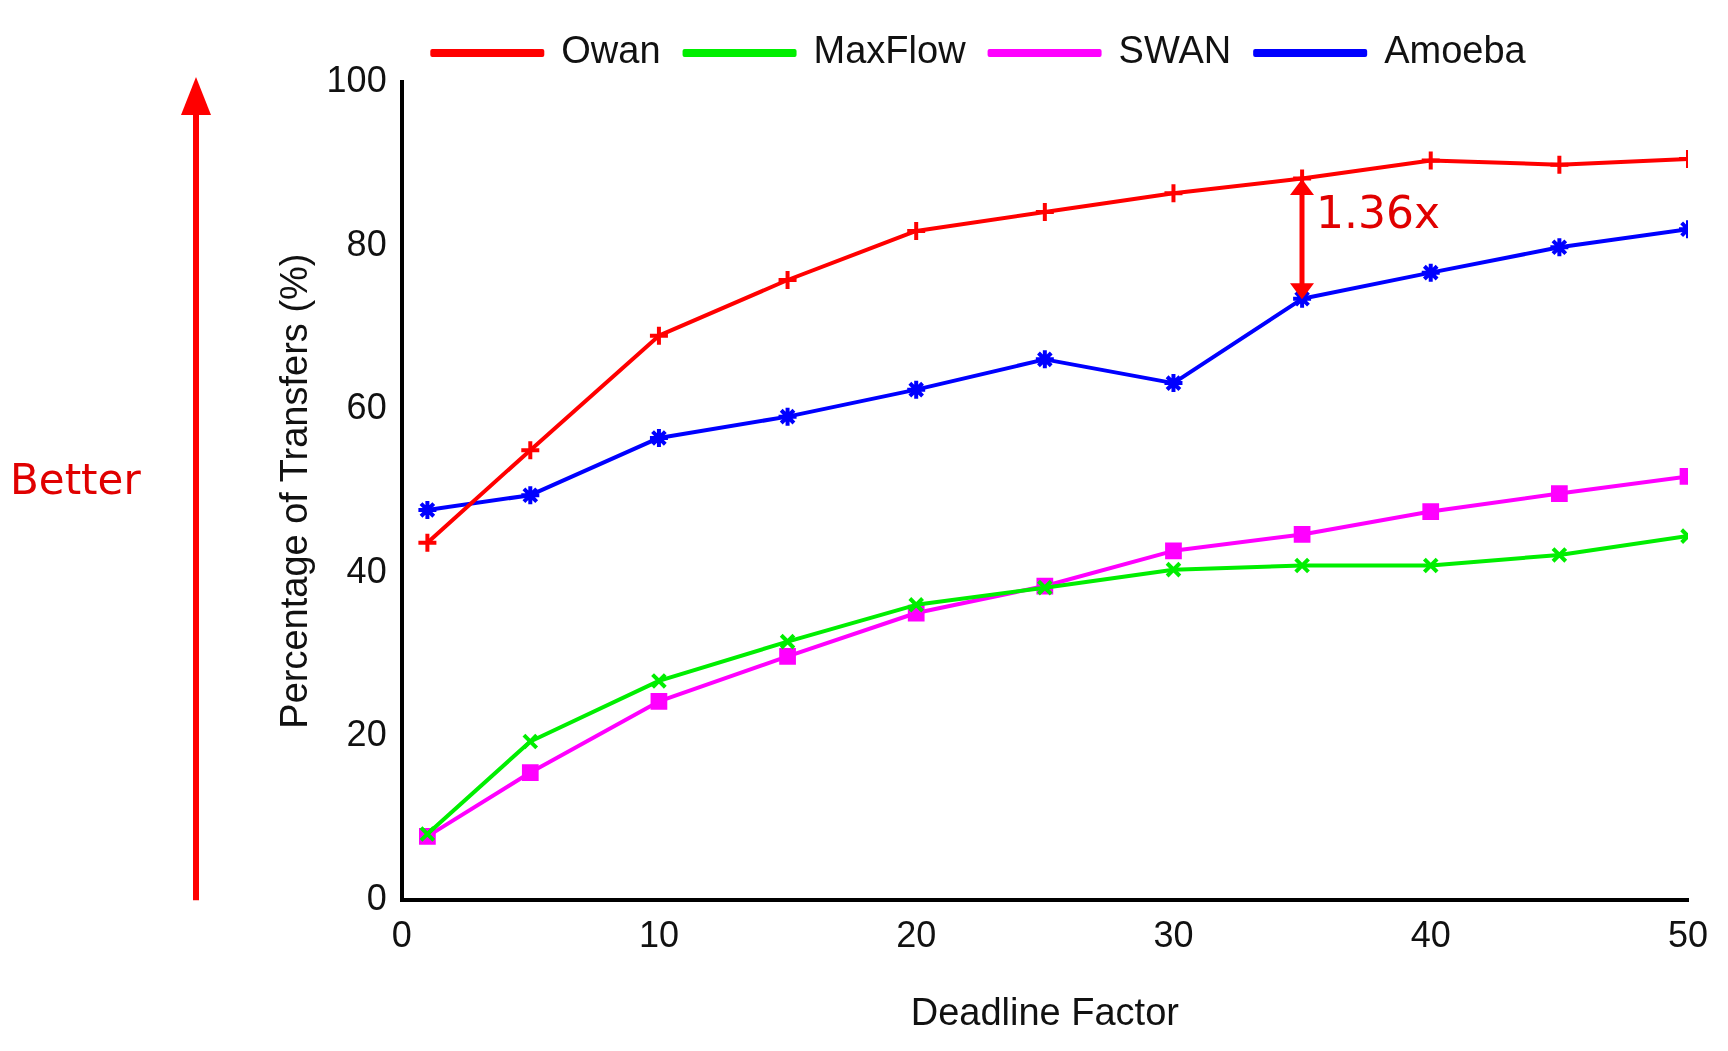 The height and width of the screenshot is (1051, 1728). I want to click on y-tick-label: 100, so click(356, 79).